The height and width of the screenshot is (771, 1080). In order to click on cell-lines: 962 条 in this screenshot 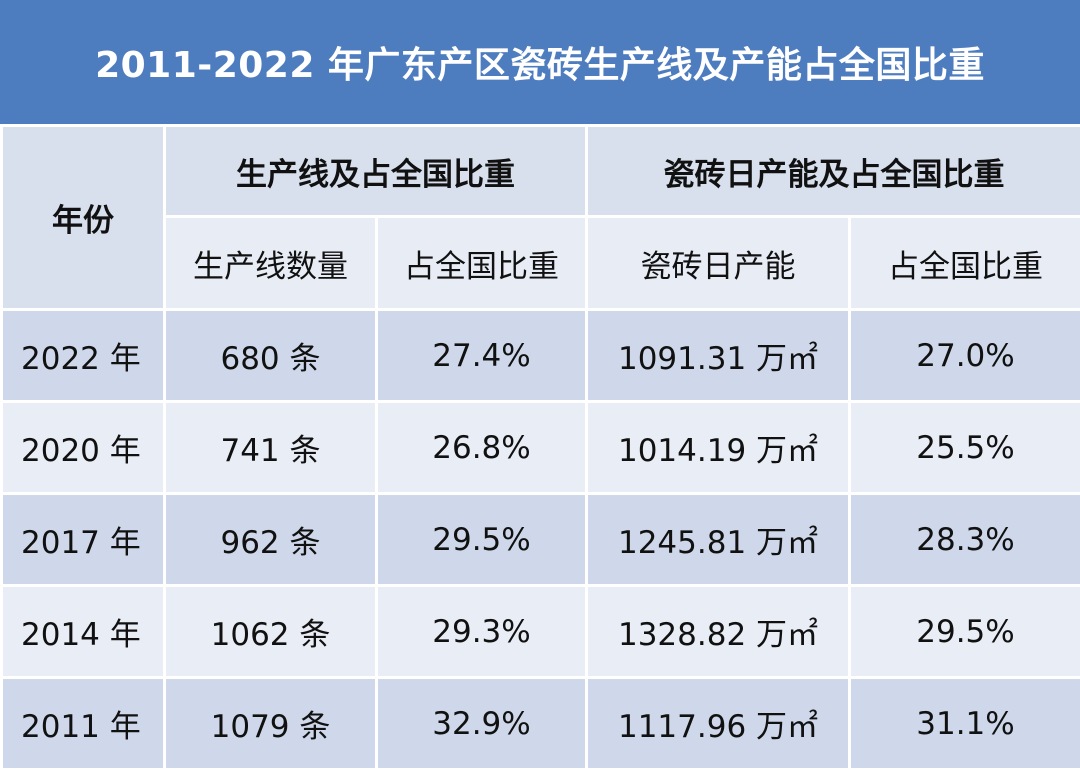, I will do `click(271, 540)`.